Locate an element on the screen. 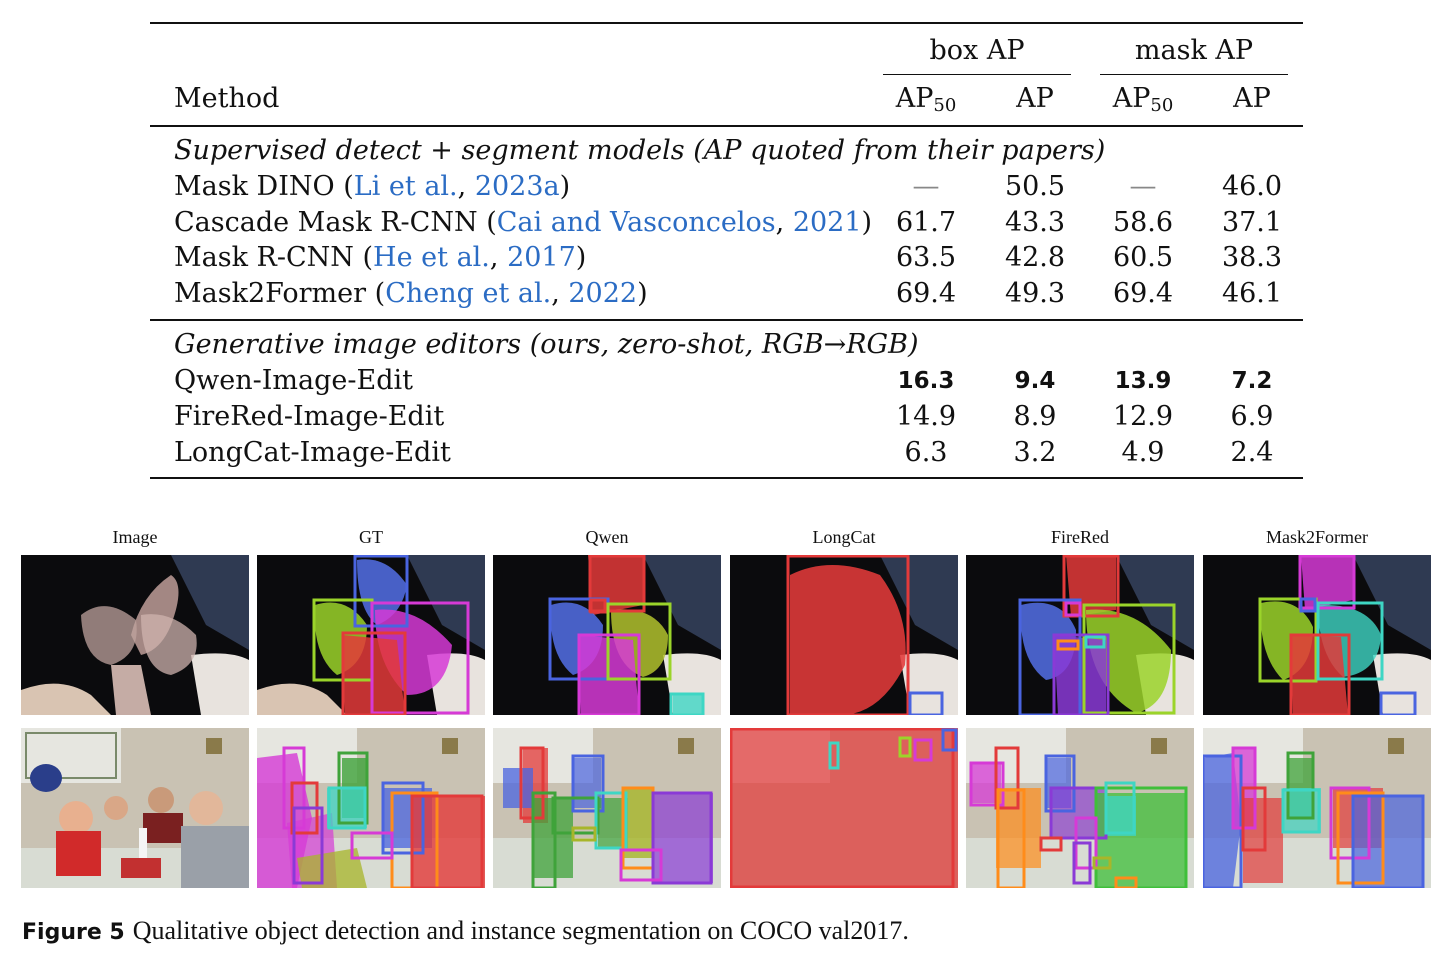 The height and width of the screenshot is (964, 1454). firered-panel-row1 is located at coordinates (1080, 635).